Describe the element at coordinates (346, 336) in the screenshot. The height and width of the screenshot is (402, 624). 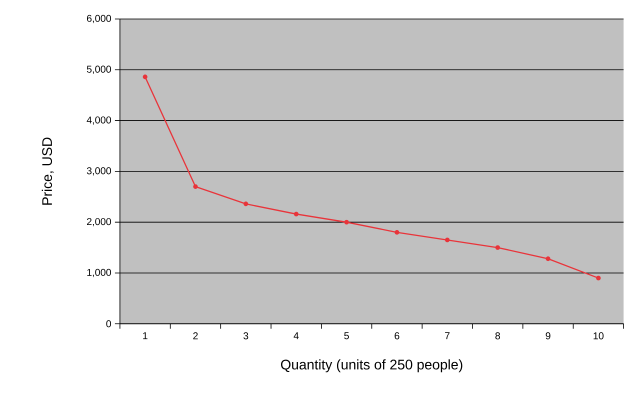
I see `x-tick-label: 5` at that location.